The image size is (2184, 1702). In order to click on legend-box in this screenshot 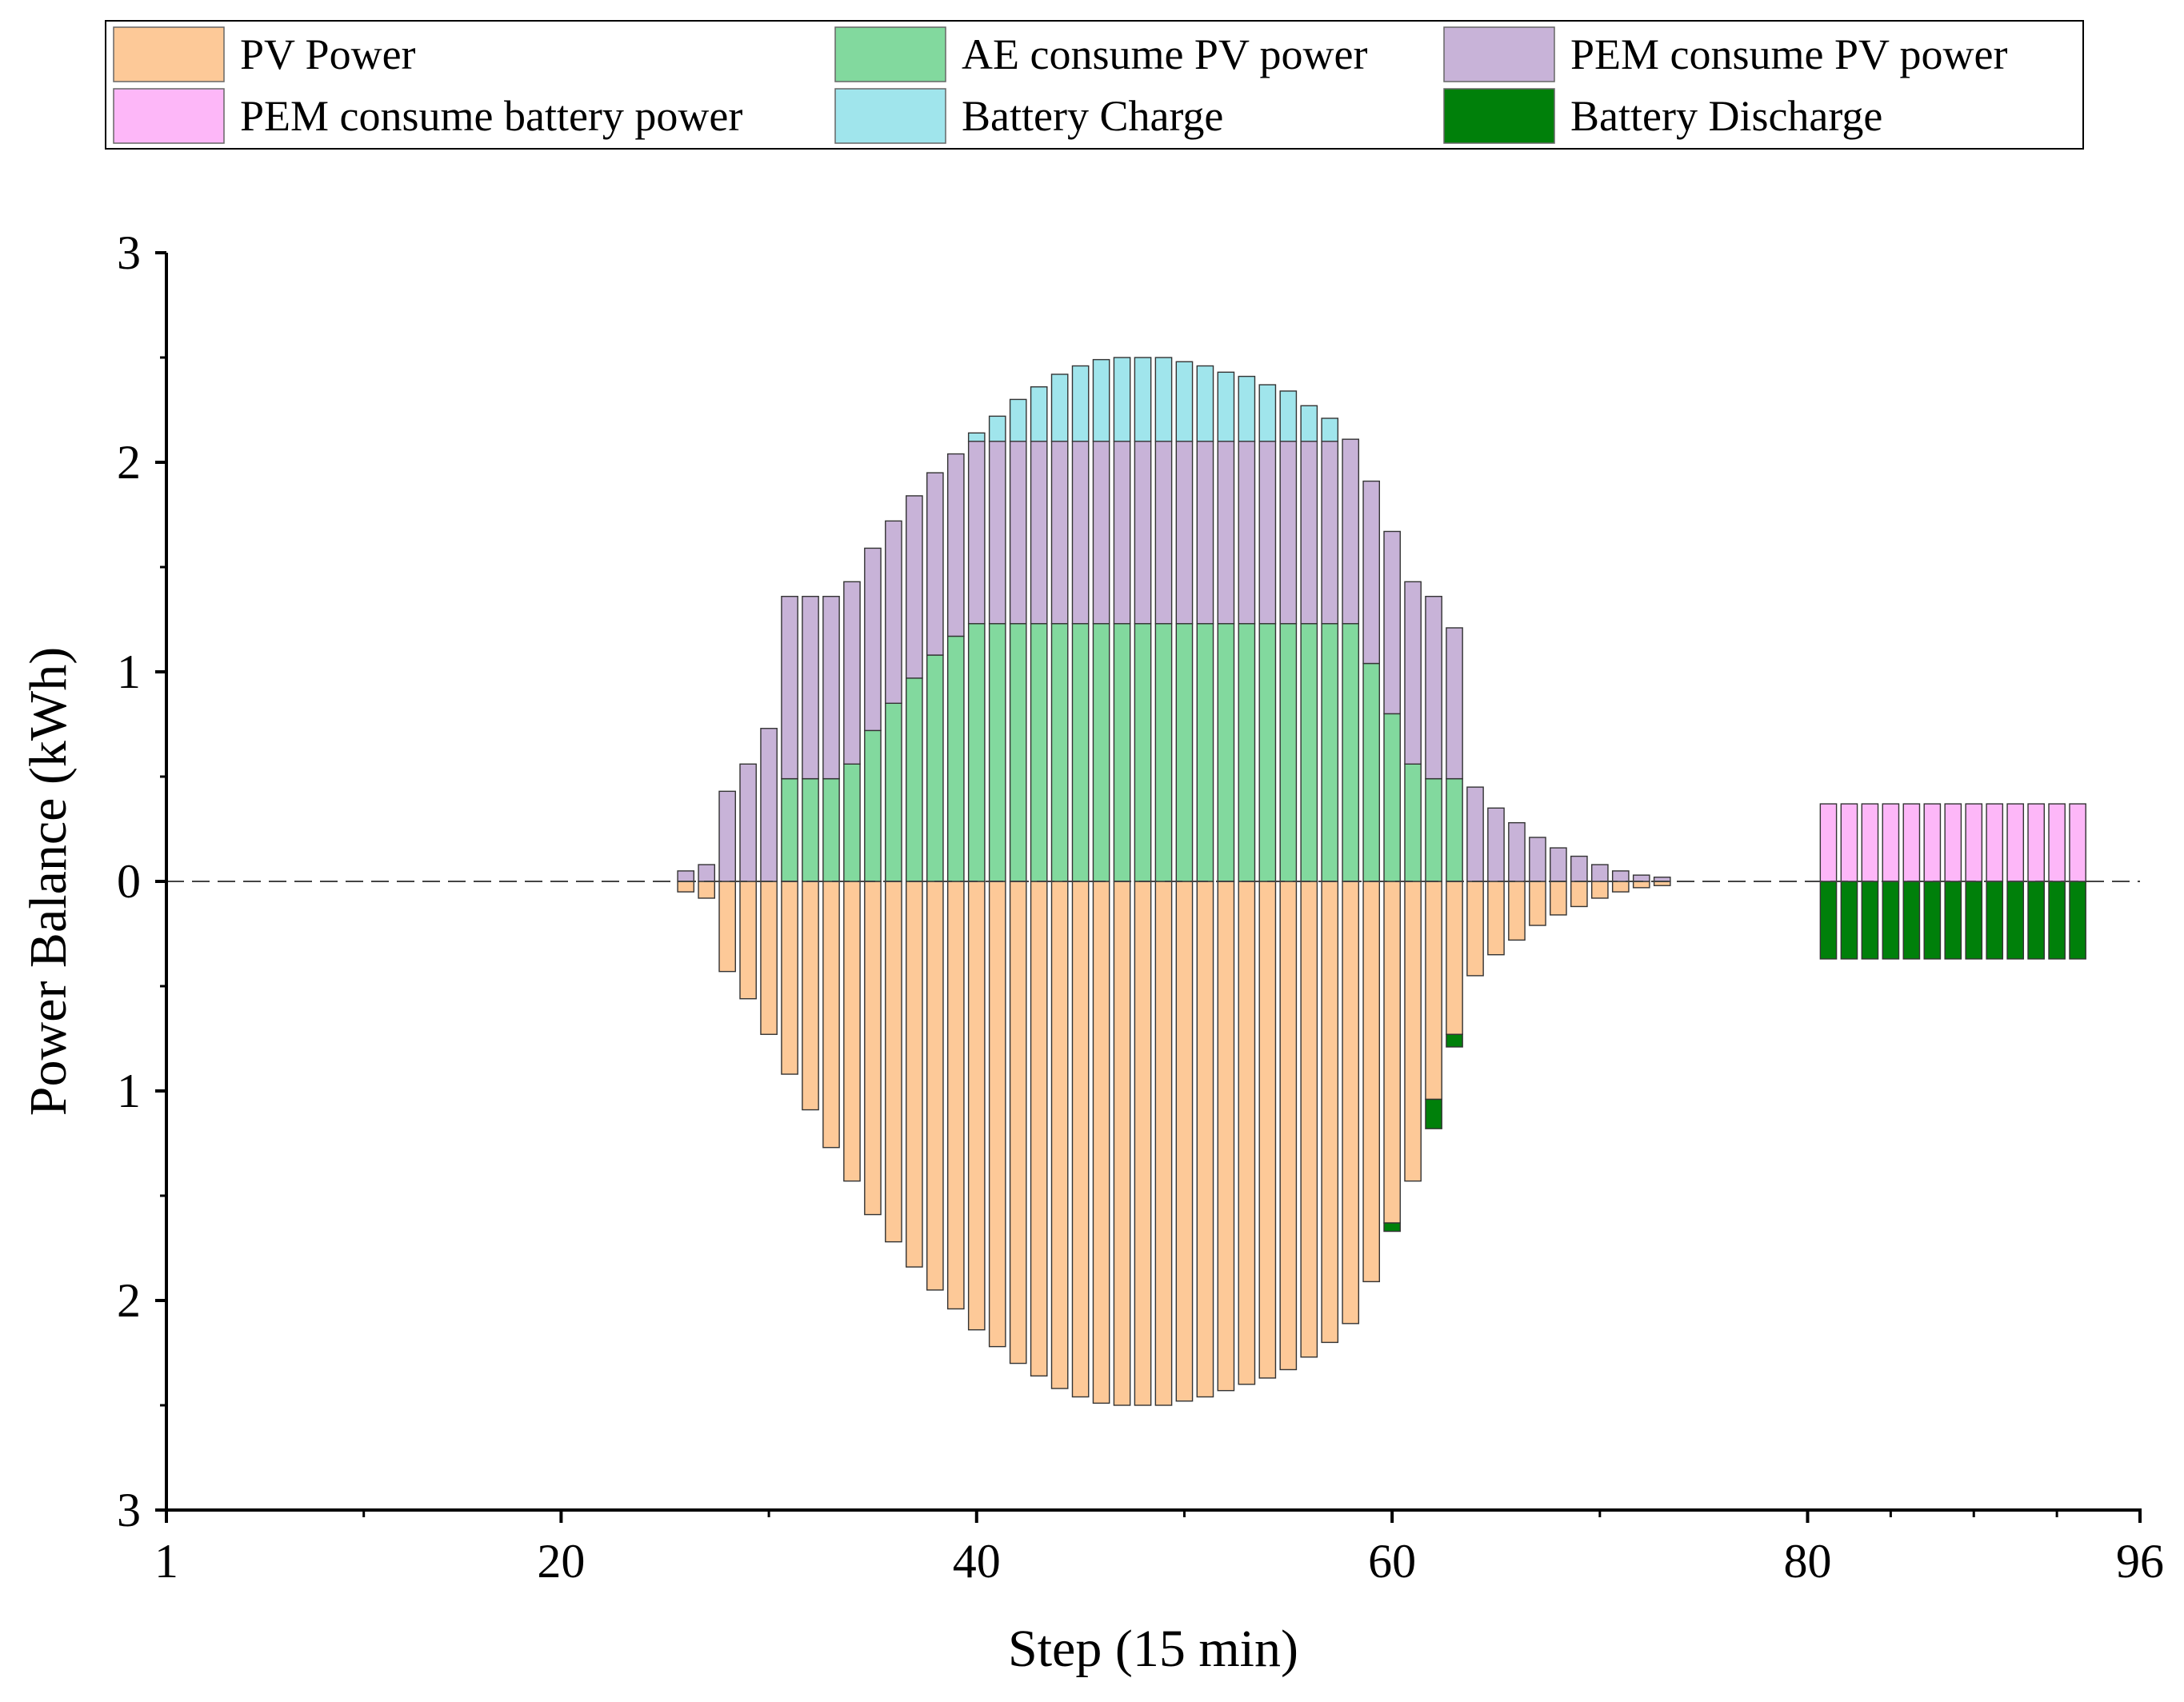, I will do `click(1094, 85)`.